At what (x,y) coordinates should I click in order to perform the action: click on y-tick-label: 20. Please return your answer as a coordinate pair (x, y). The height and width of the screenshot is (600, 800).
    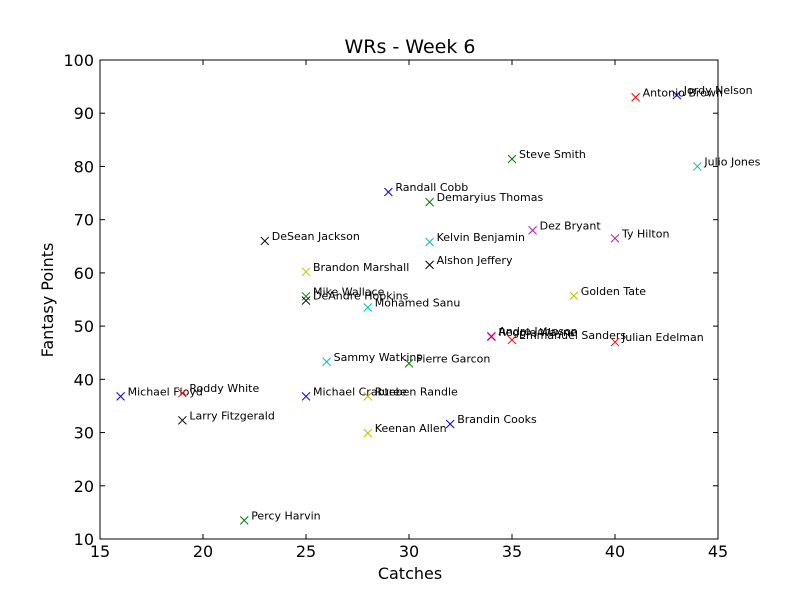
    Looking at the image, I should click on (84, 486).